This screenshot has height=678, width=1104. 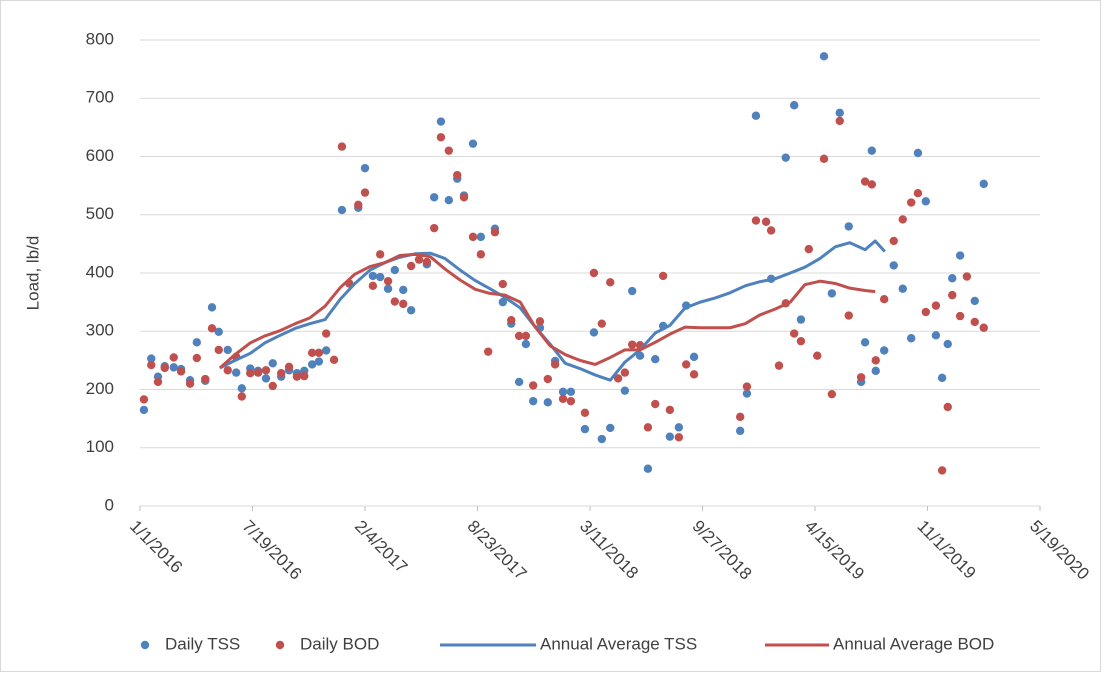 I want to click on legend-label: Daily TSS, so click(x=202, y=643).